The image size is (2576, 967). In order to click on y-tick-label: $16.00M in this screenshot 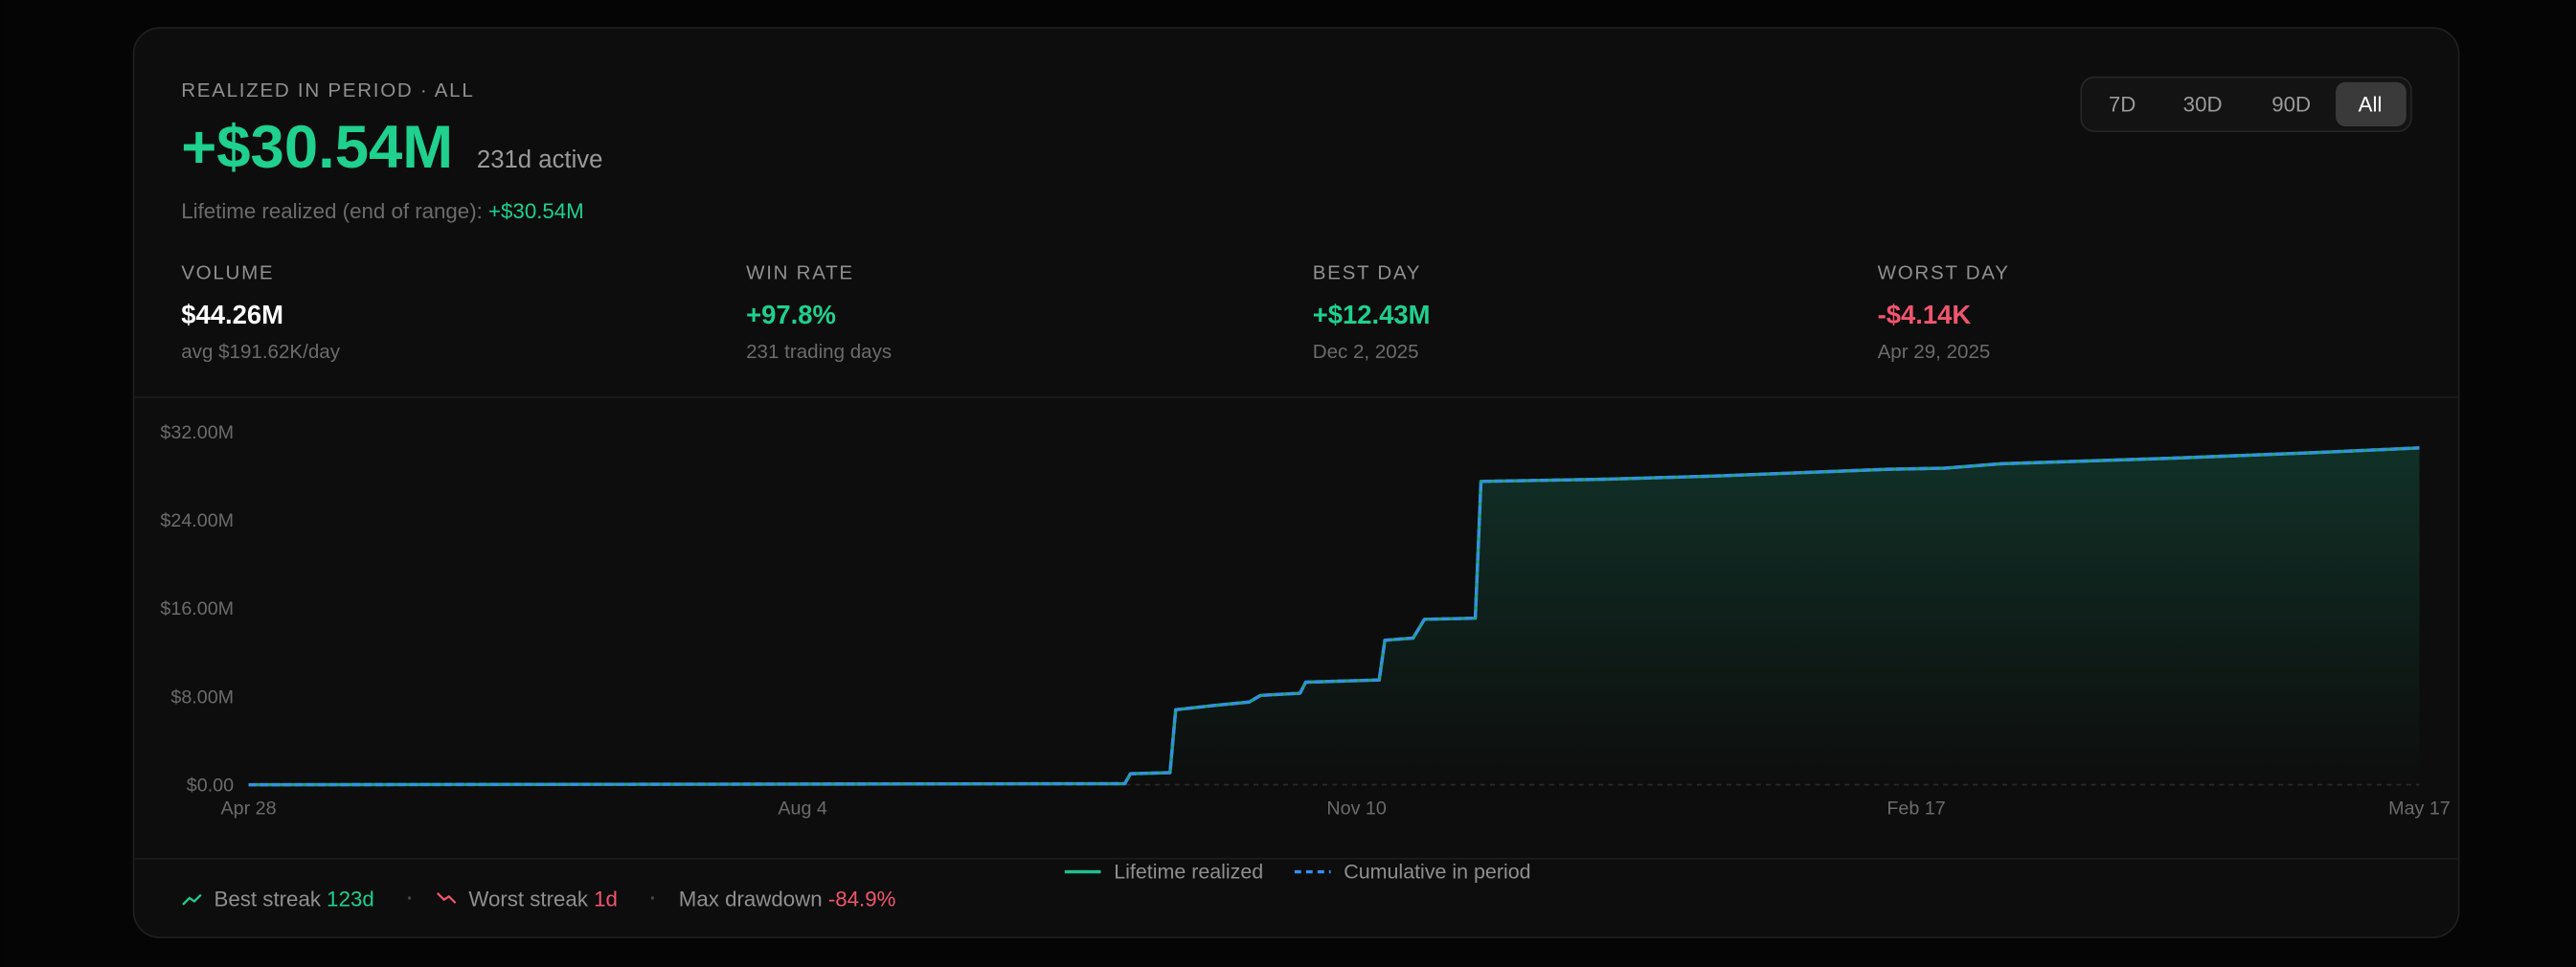, I will do `click(197, 608)`.